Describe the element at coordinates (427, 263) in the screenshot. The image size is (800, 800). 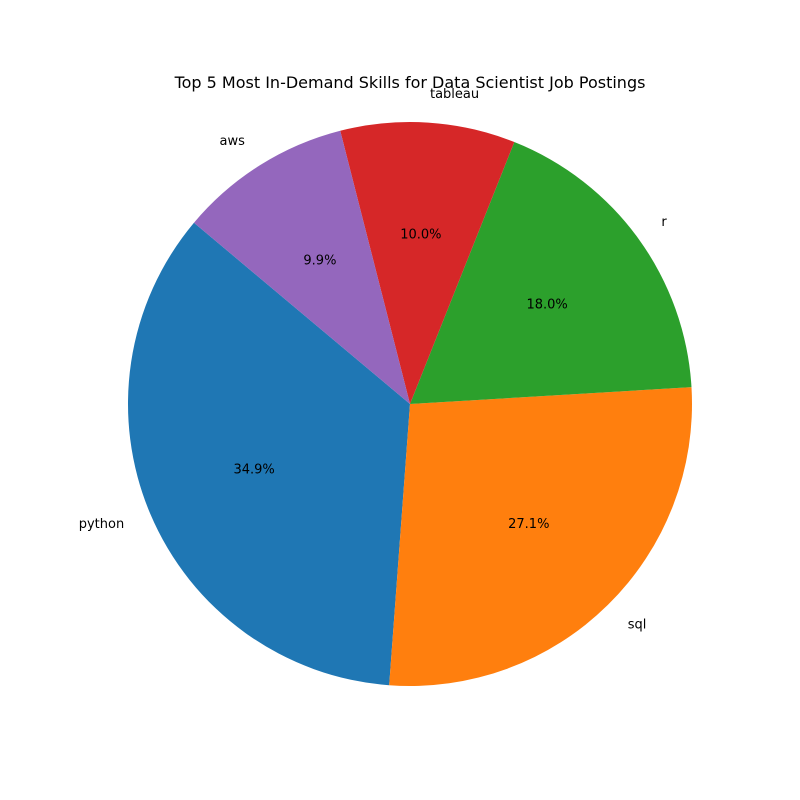
I see `pie-slice-tableau` at that location.